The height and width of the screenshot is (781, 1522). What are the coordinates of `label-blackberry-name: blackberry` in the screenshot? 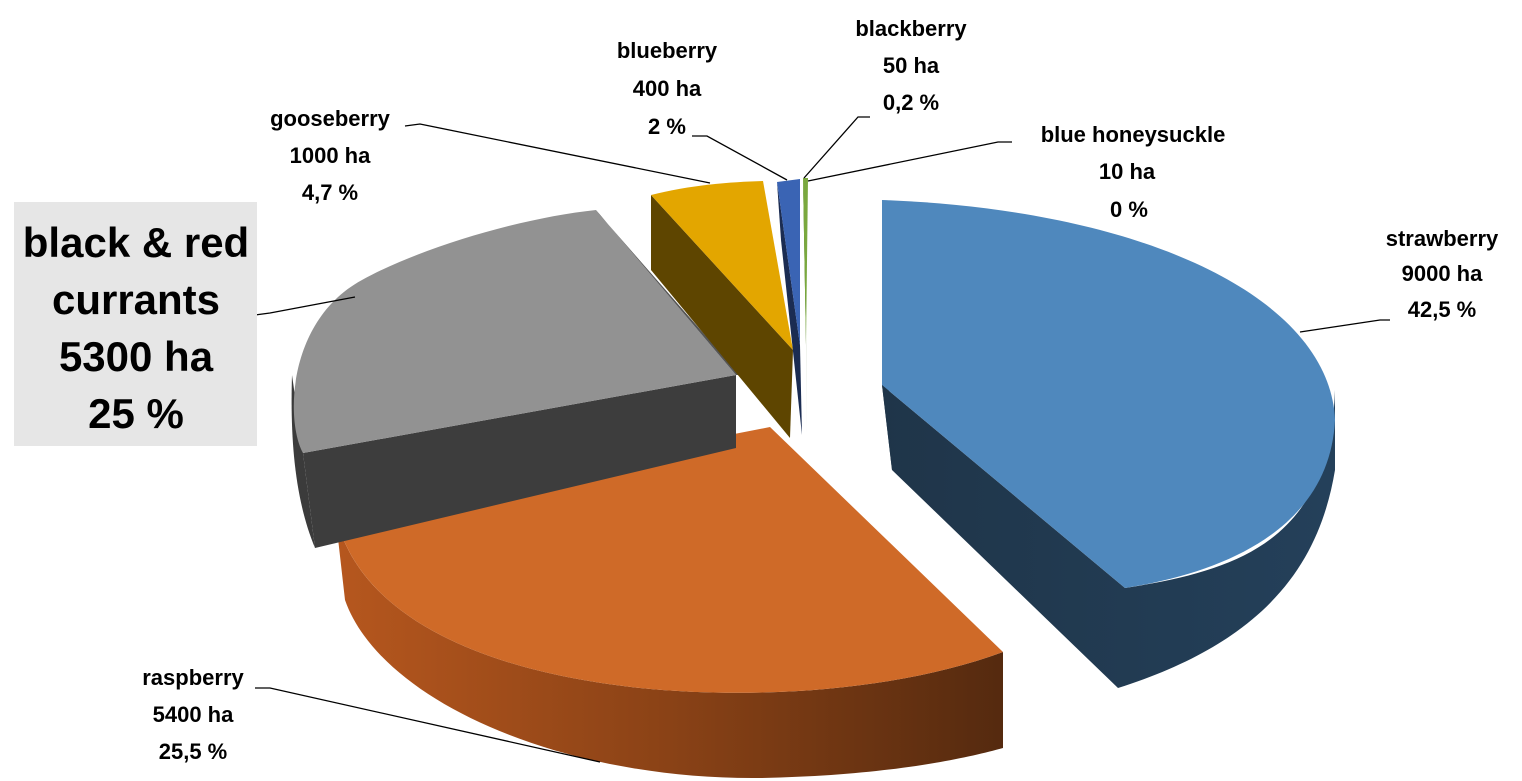 It's located at (911, 28).